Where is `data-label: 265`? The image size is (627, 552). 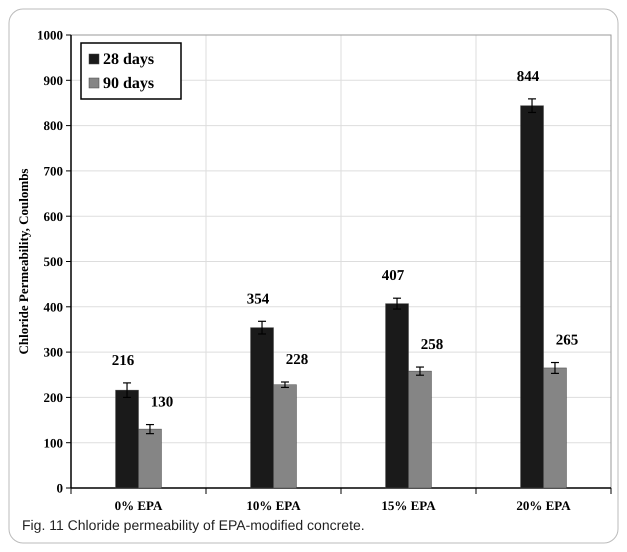 data-label: 265 is located at coordinates (567, 340).